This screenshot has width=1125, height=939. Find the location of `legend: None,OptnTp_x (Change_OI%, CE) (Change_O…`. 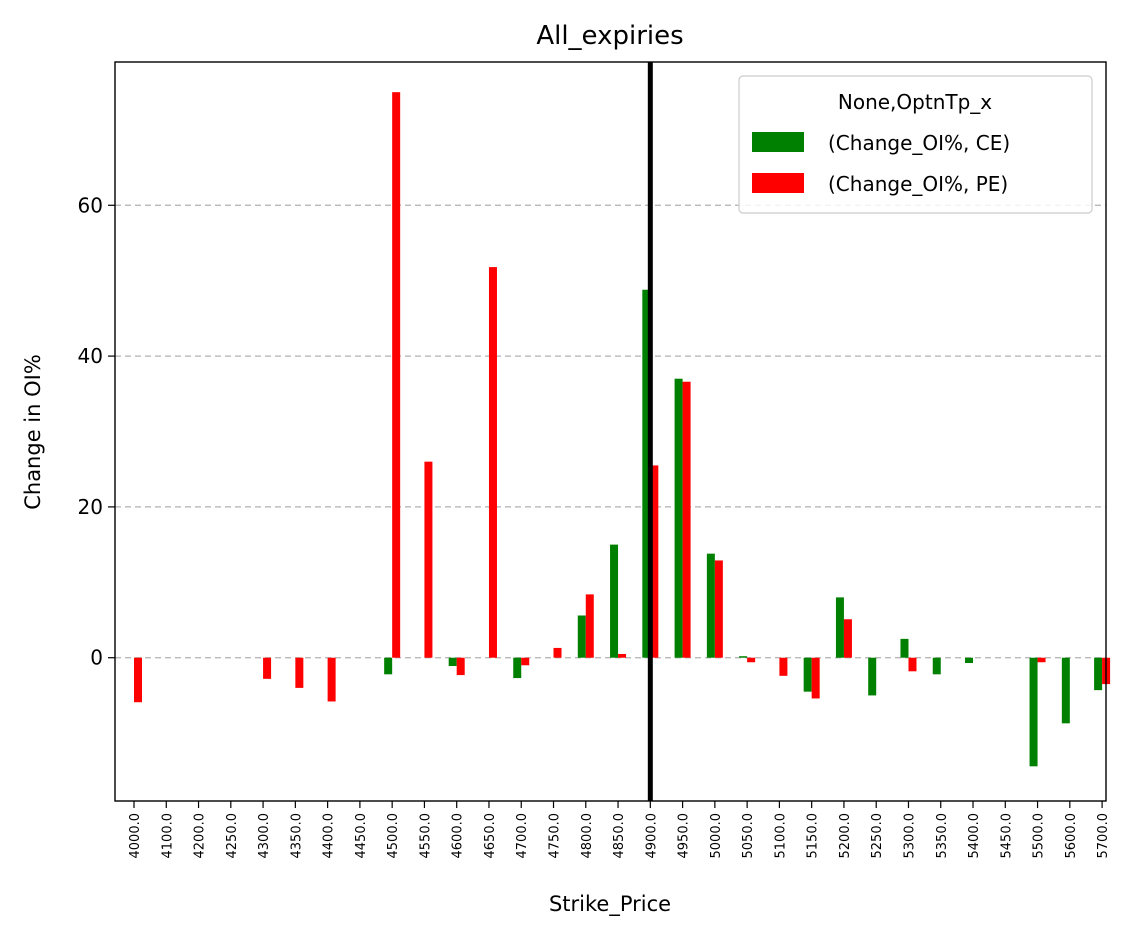

legend: None,OptnTp_x (Change_OI%, CE) (Change_O… is located at coordinates (915, 144).